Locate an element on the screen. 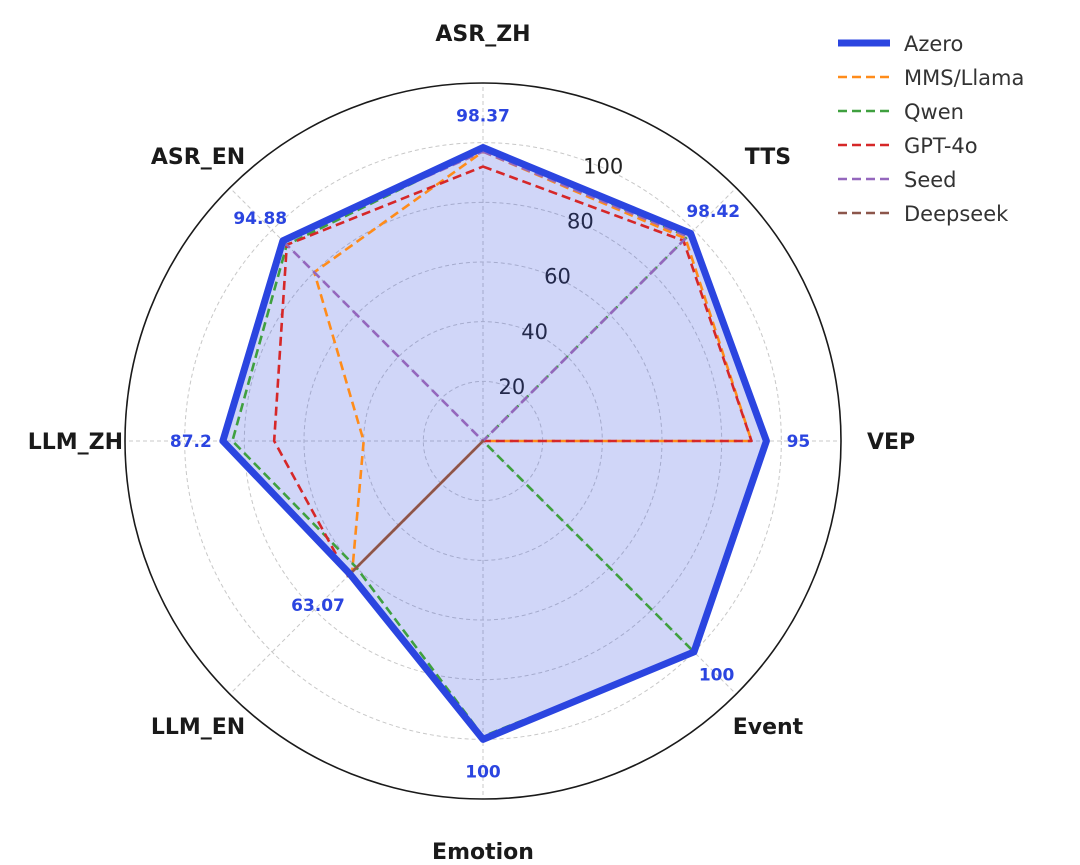 Image resolution: width=1080 pixels, height=865 pixels. data-label-vep: 95 is located at coordinates (799, 442).